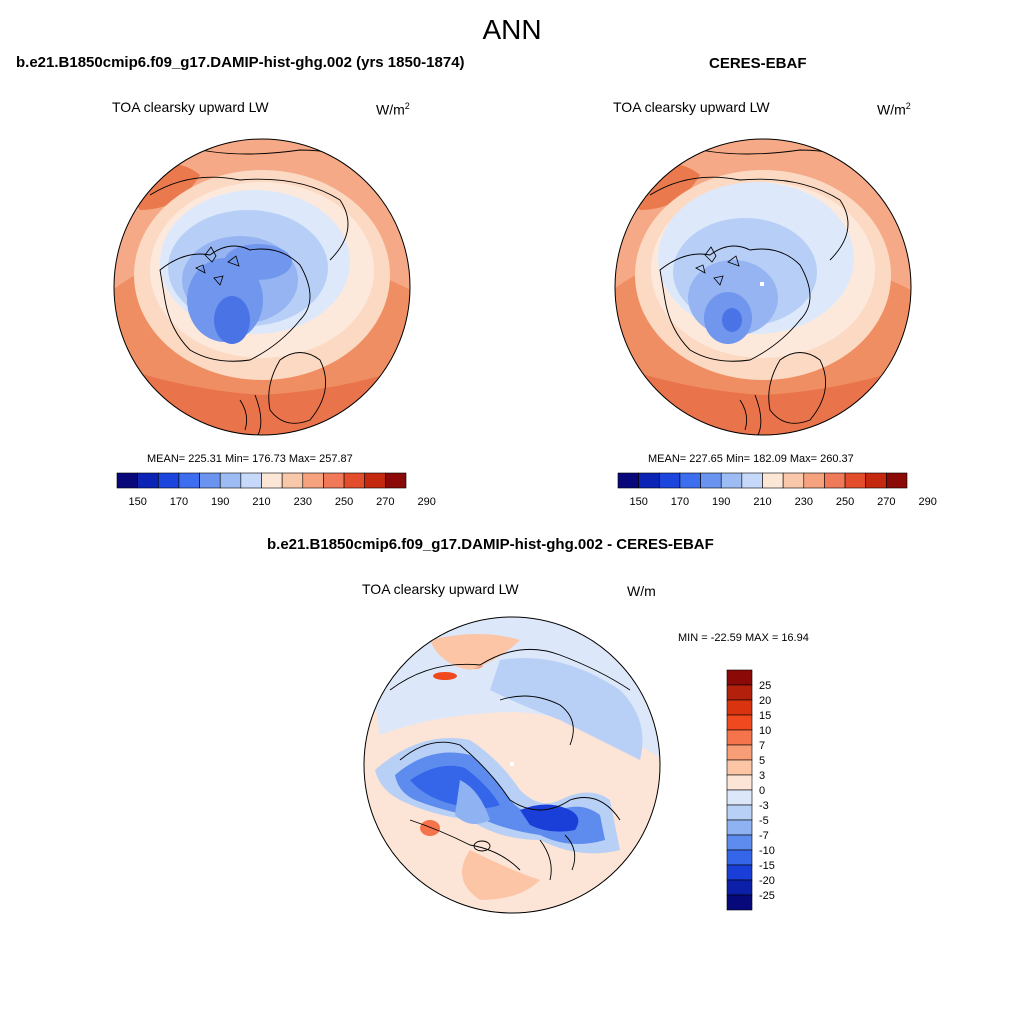 This screenshot has height=1024, width=1024. What do you see at coordinates (762, 791) in the screenshot?
I see `colorbar-tick-label: 0` at bounding box center [762, 791].